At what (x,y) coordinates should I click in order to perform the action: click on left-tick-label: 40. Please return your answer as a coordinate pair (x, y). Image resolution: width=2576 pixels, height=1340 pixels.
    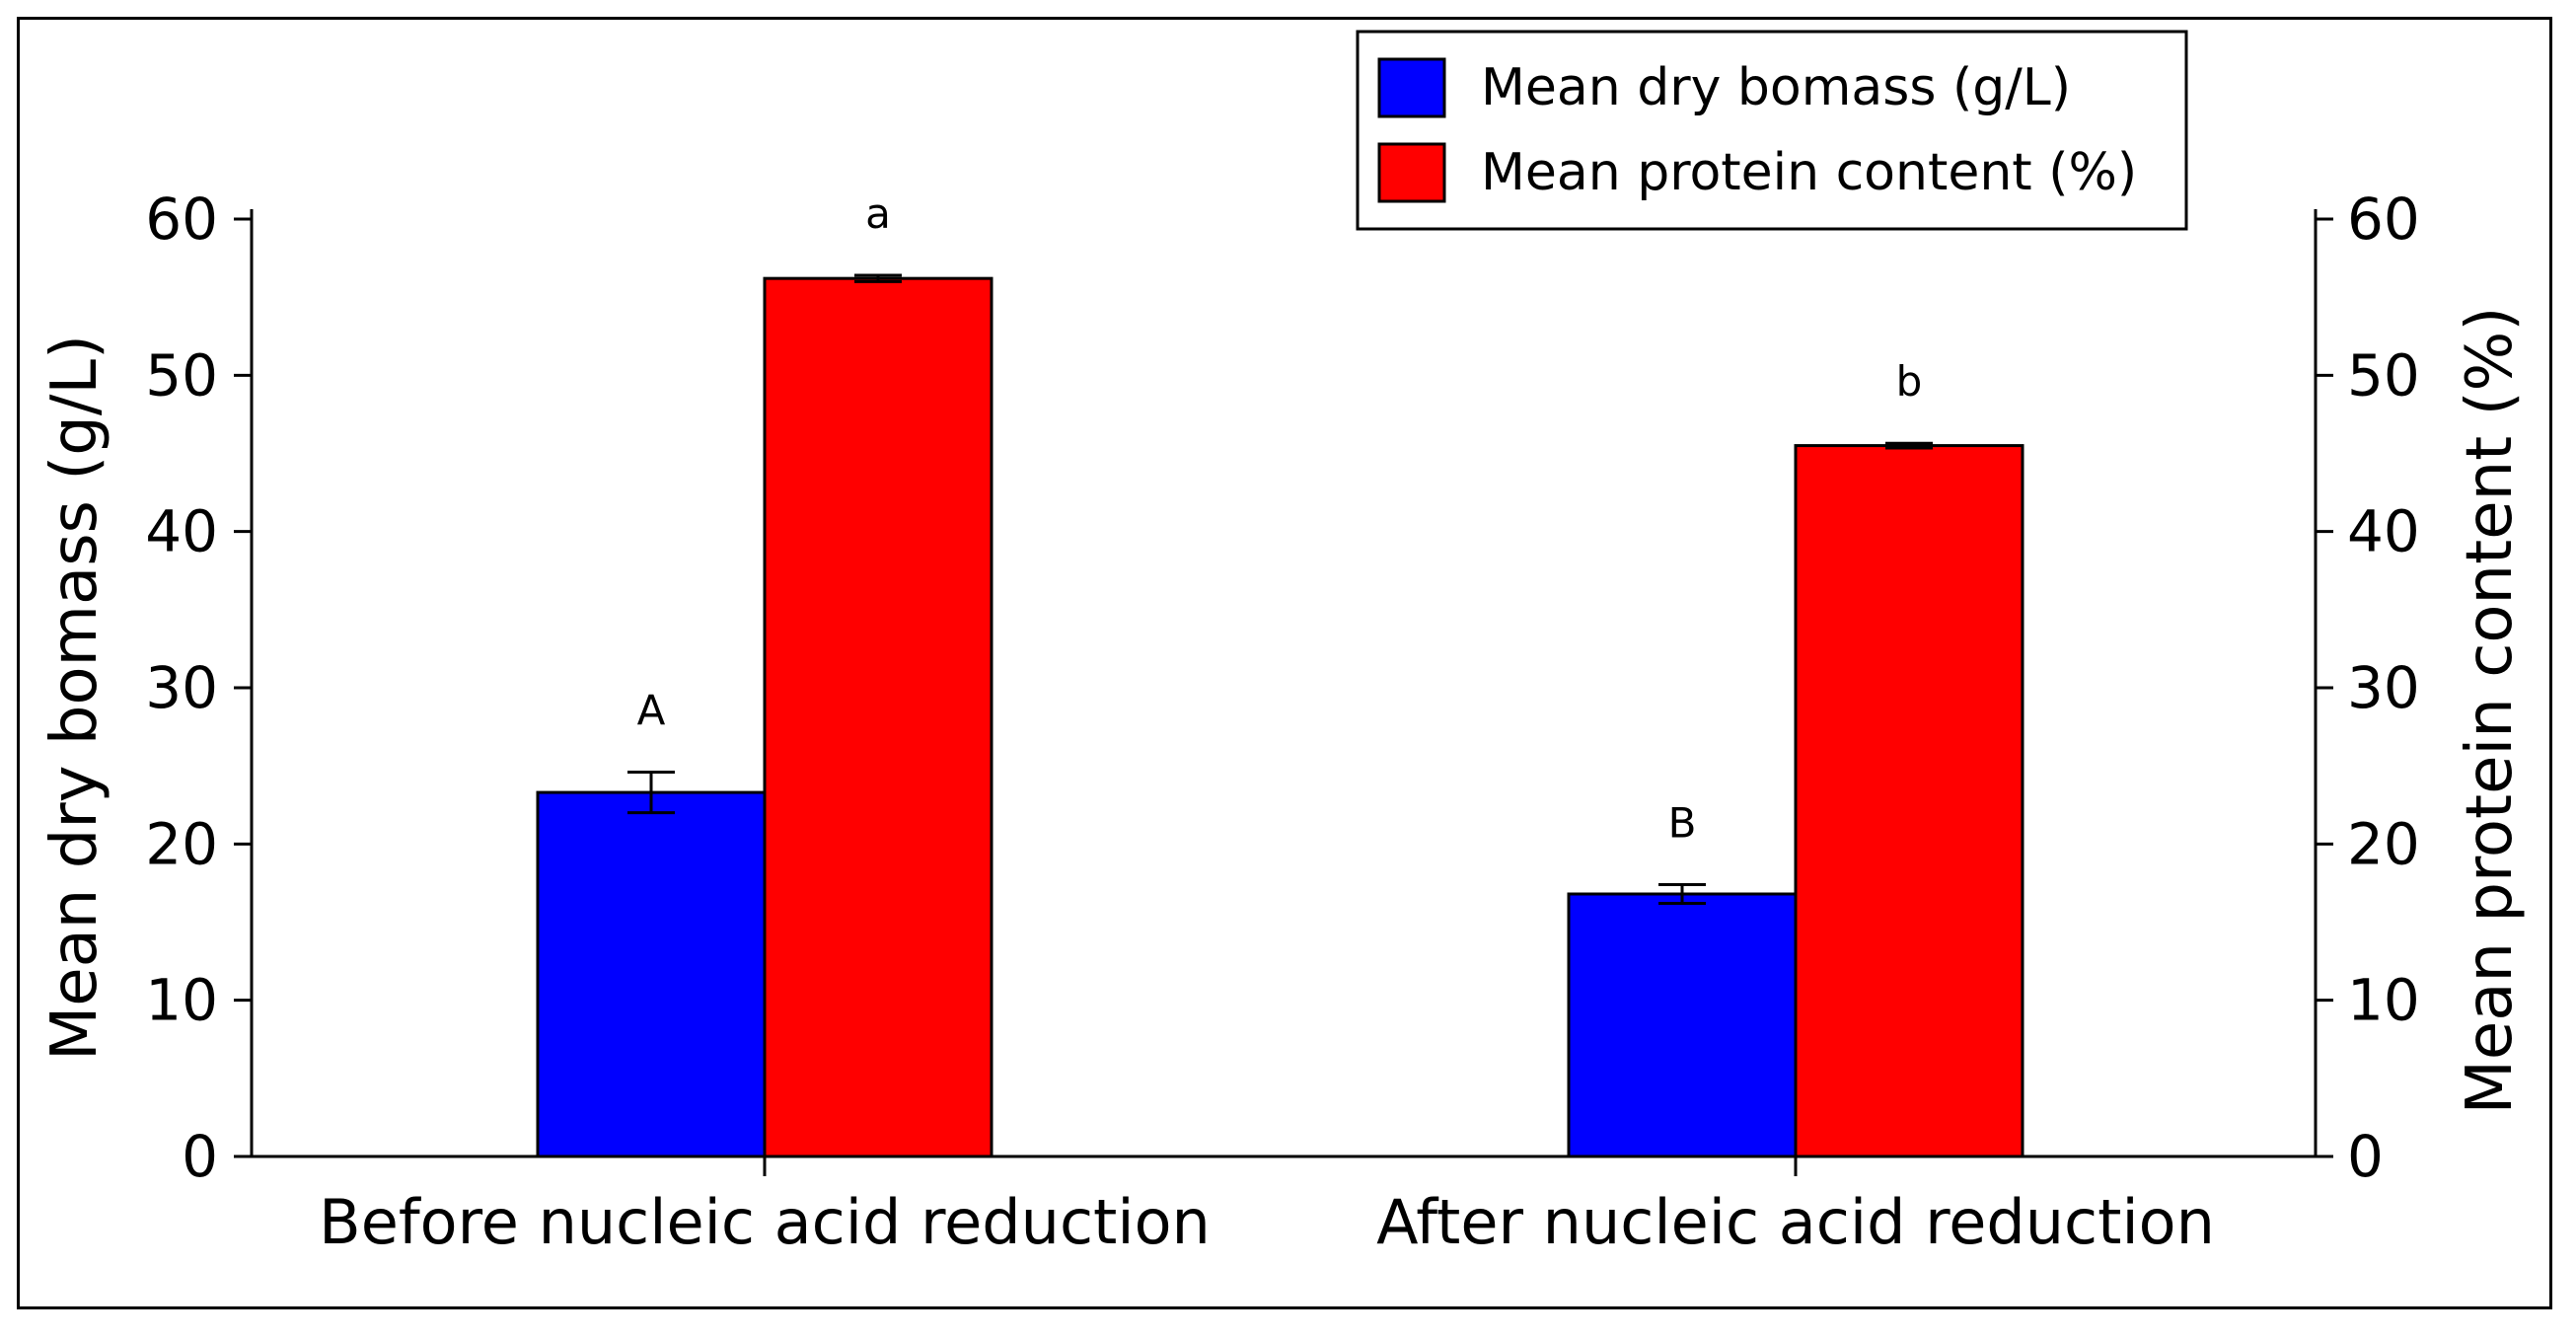
    Looking at the image, I should click on (181, 532).